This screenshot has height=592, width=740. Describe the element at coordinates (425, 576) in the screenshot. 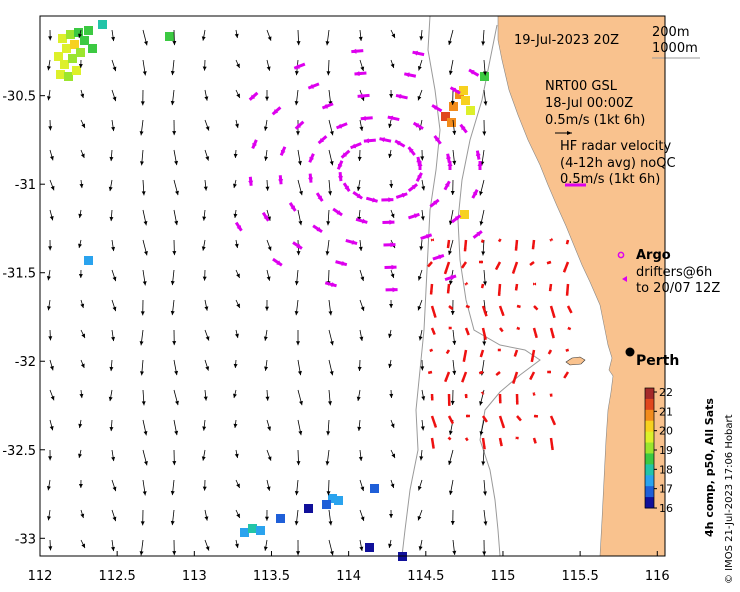

I see `x-tick-label: 114.5` at that location.